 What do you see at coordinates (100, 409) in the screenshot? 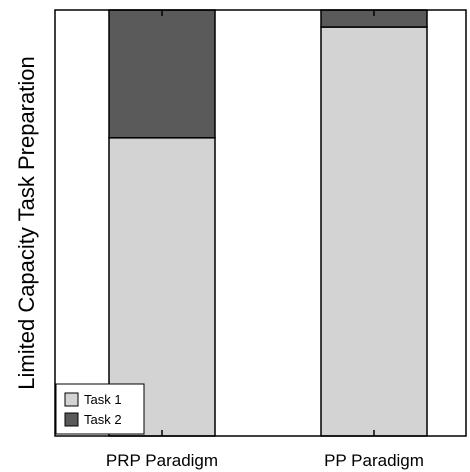
I see `legend: Task 1 Task 2` at bounding box center [100, 409].